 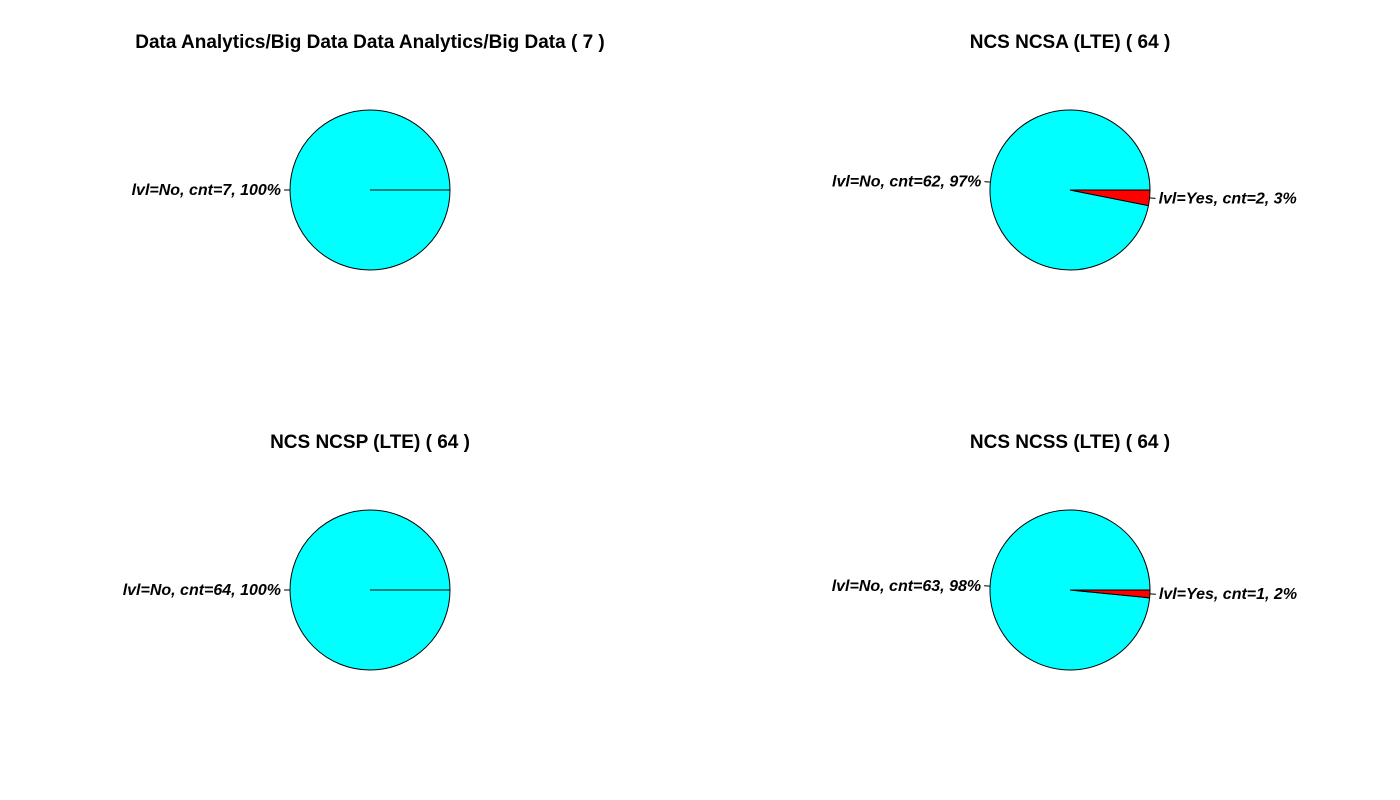 I want to click on slice-label: lvl=No, cnt=64, 100%, so click(x=202, y=590).